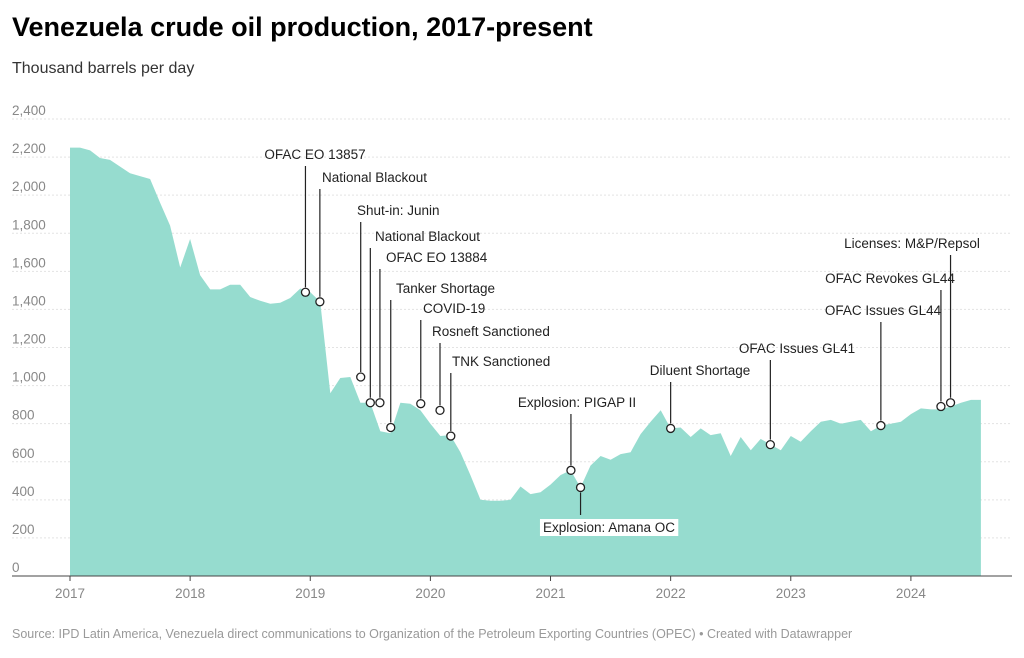 Image resolution: width=1024 pixels, height=658 pixels. I want to click on annotation-label: Licenses: M&P/Repsol, so click(912, 243).